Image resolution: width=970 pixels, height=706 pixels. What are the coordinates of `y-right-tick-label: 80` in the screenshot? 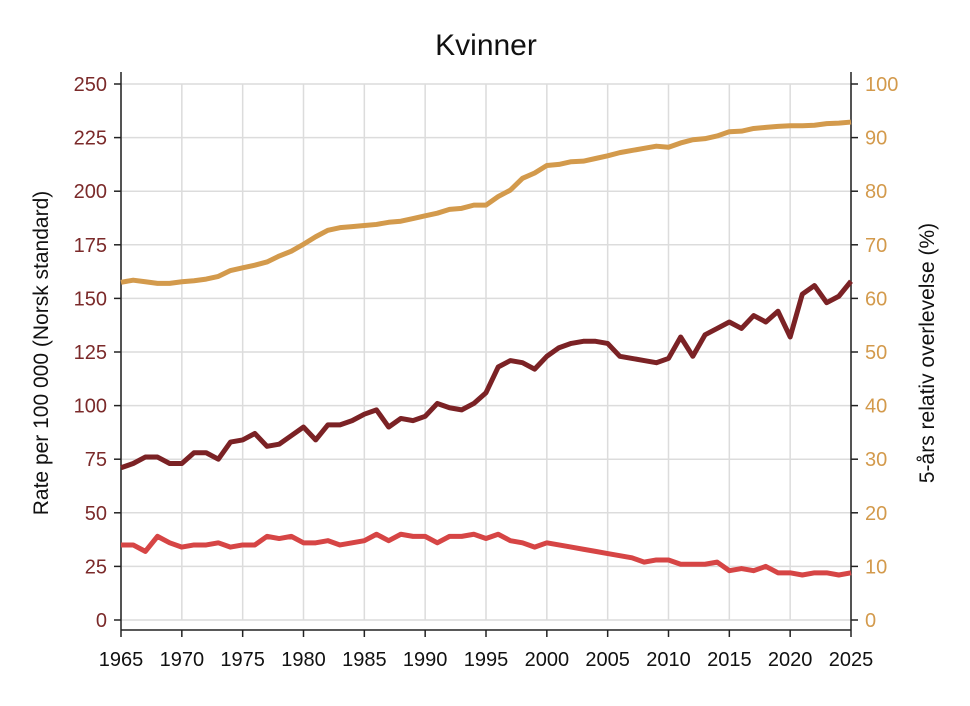 It's located at (876, 192).